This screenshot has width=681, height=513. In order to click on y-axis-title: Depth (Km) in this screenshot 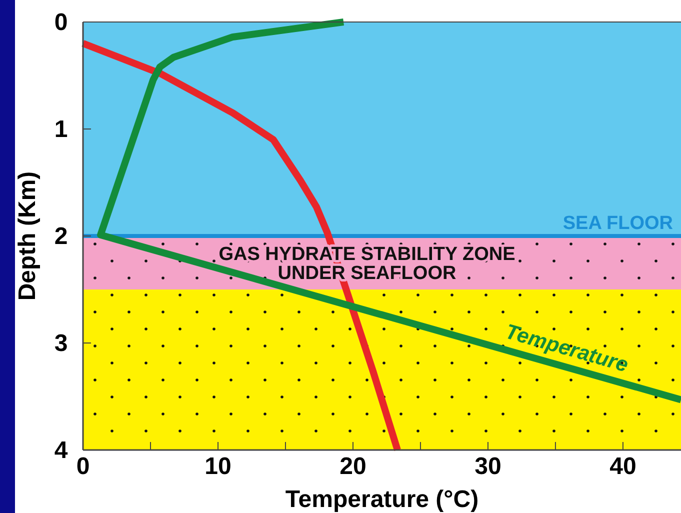, I will do `click(27, 236)`.